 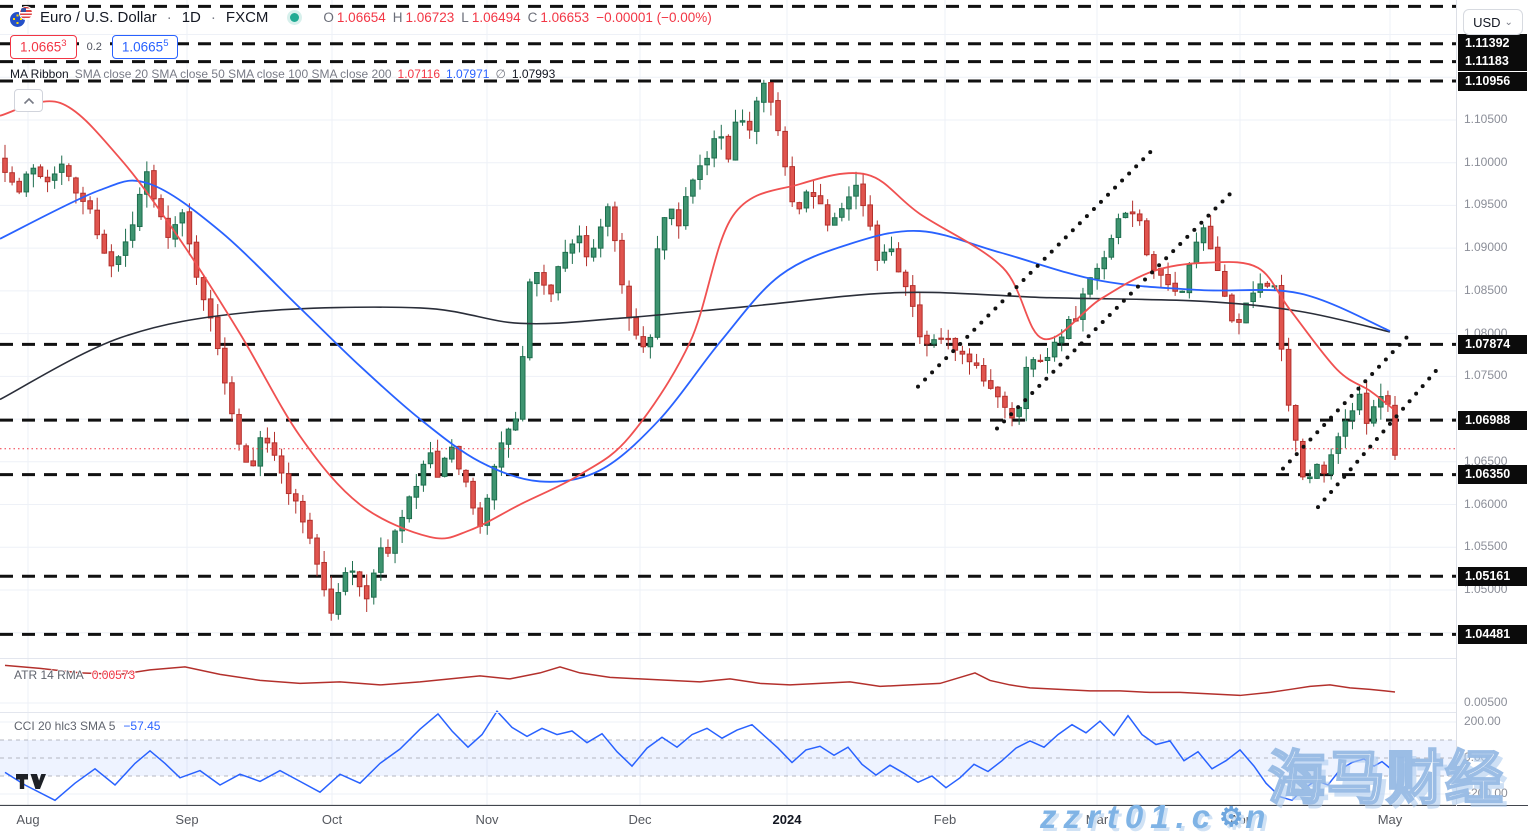 What do you see at coordinates (39, 74) in the screenshot?
I see `indicator-name: MA Ribbon` at bounding box center [39, 74].